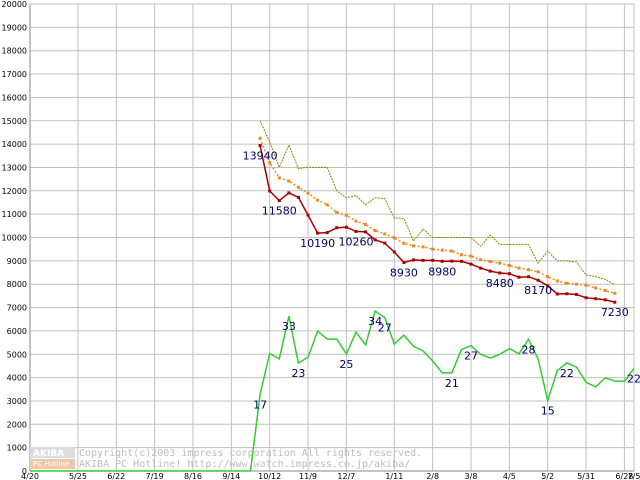  I want to click on y-tick-label: 6000, so click(17, 331).